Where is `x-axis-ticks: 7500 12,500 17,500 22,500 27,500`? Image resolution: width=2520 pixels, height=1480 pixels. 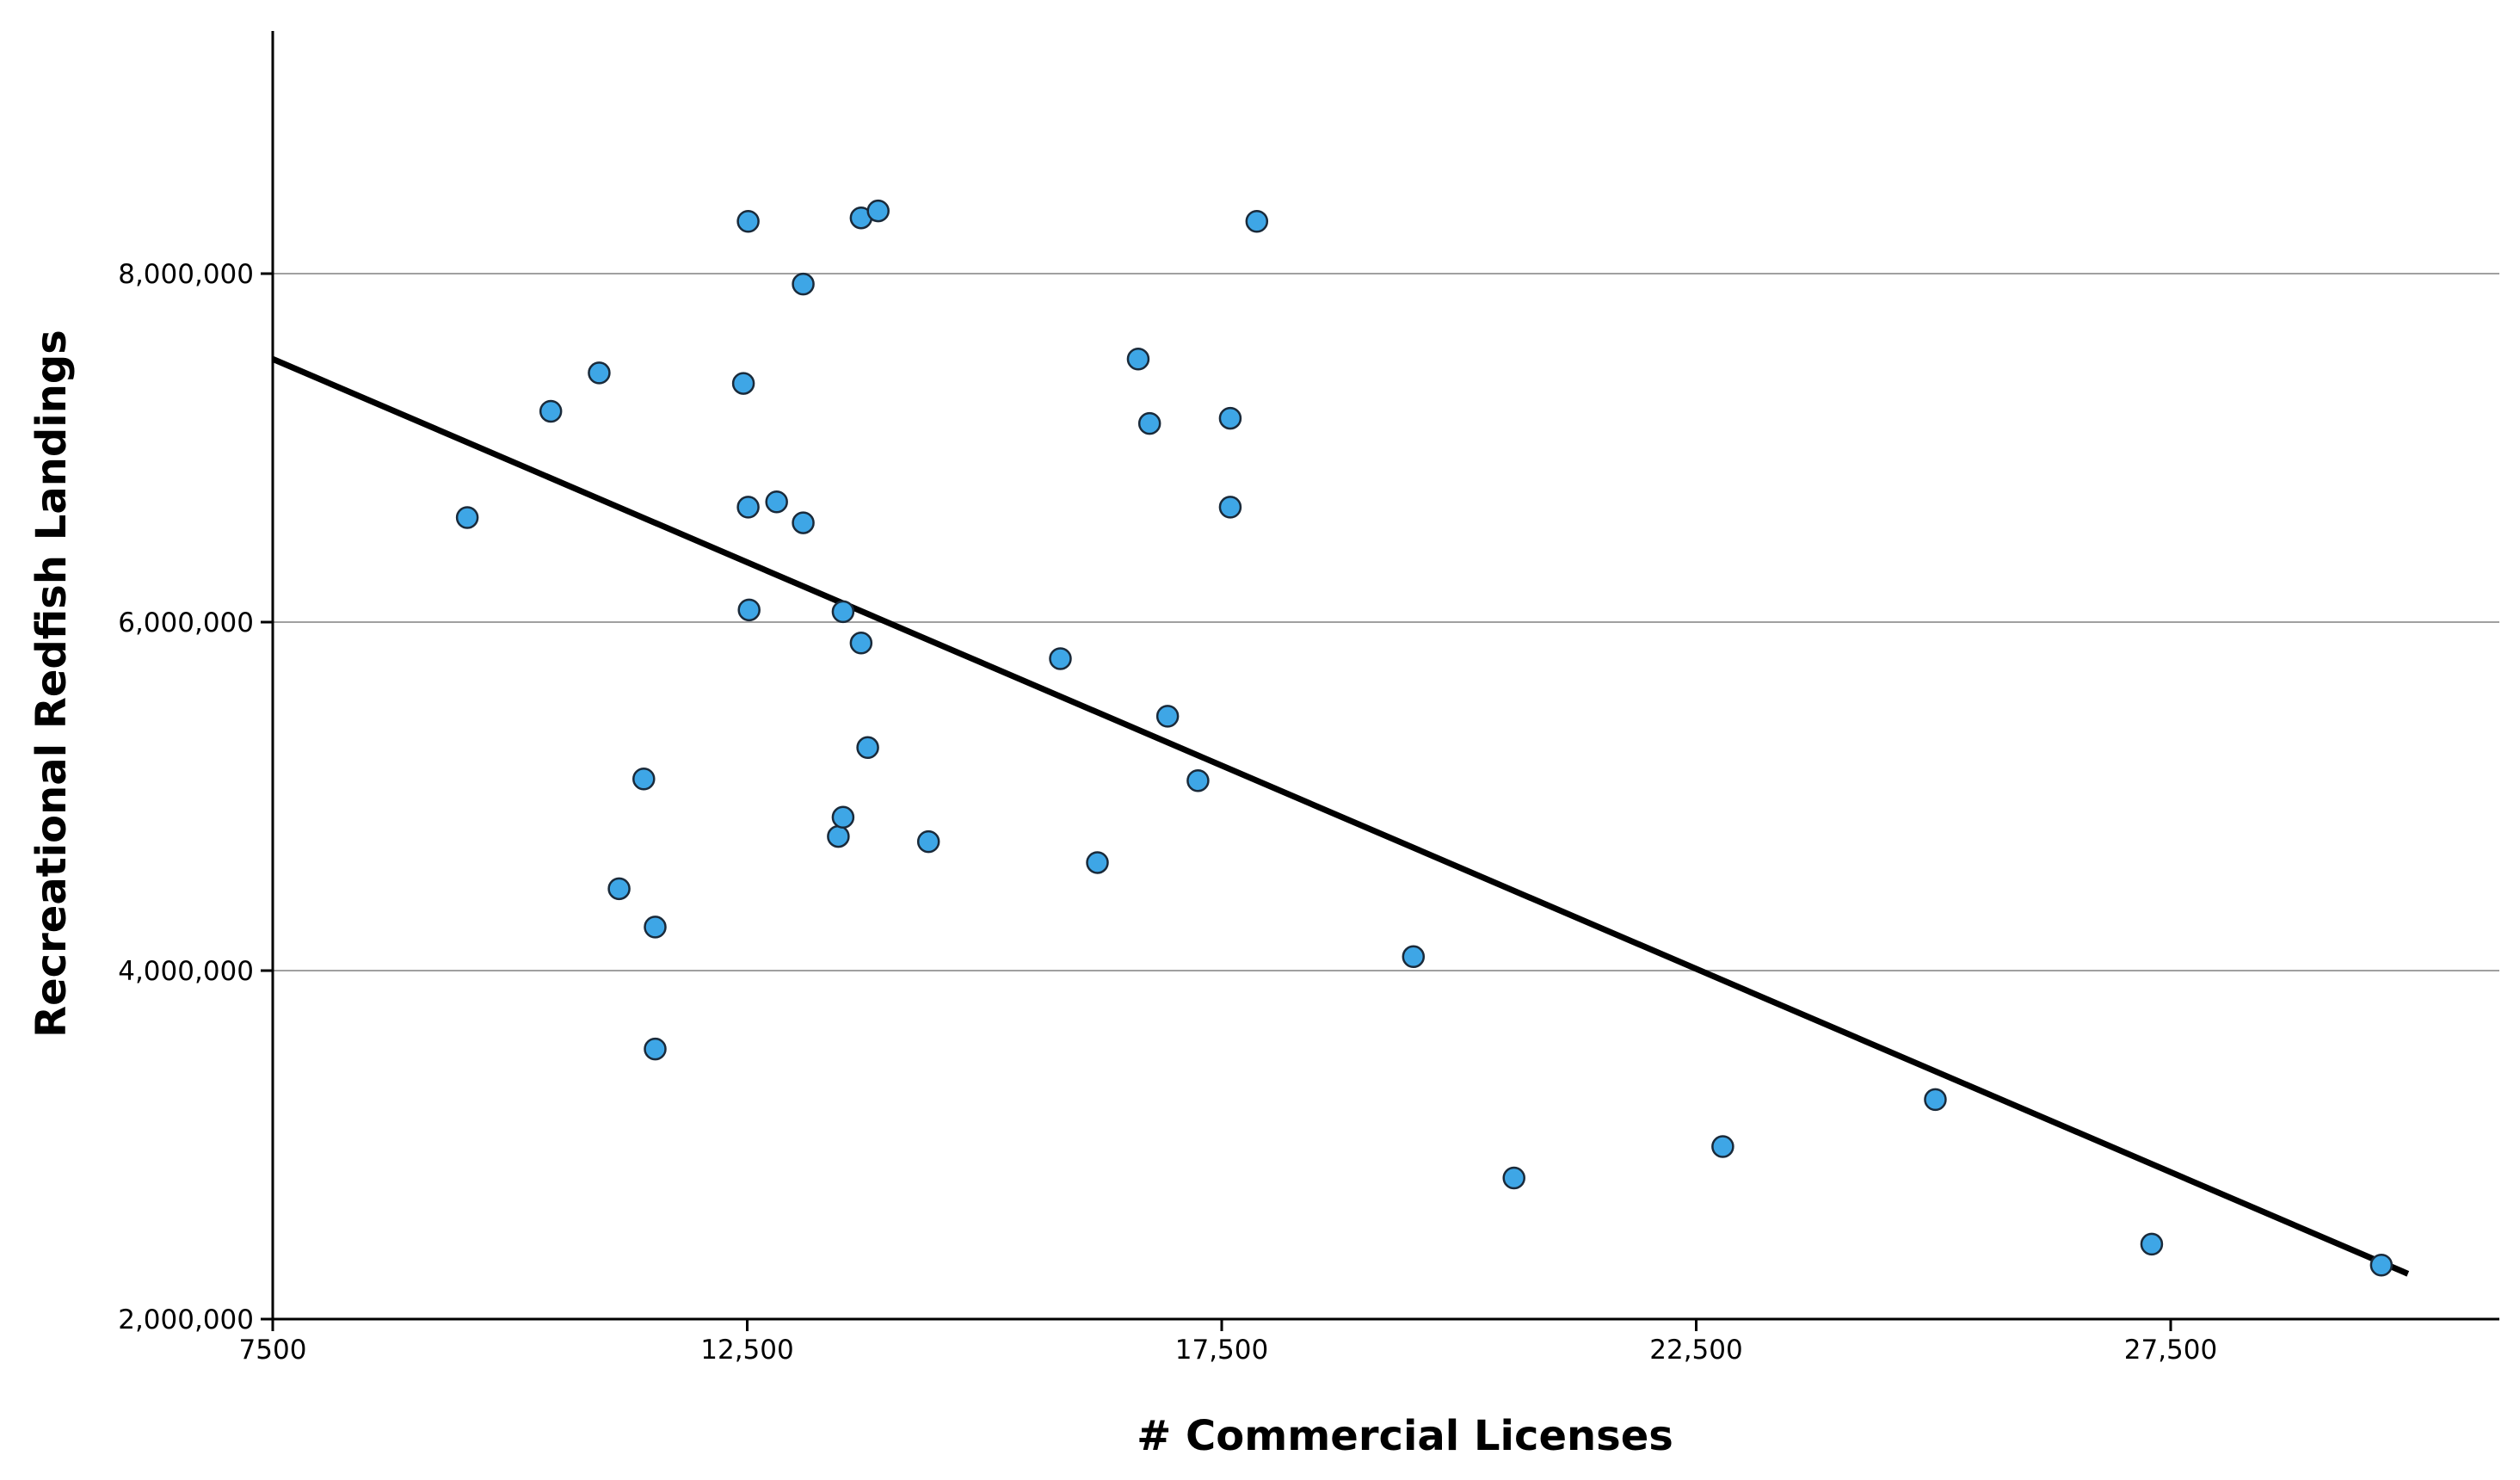
x-axis-ticks: 7500 12,500 17,500 22,500 27,500 is located at coordinates (1228, 1342).